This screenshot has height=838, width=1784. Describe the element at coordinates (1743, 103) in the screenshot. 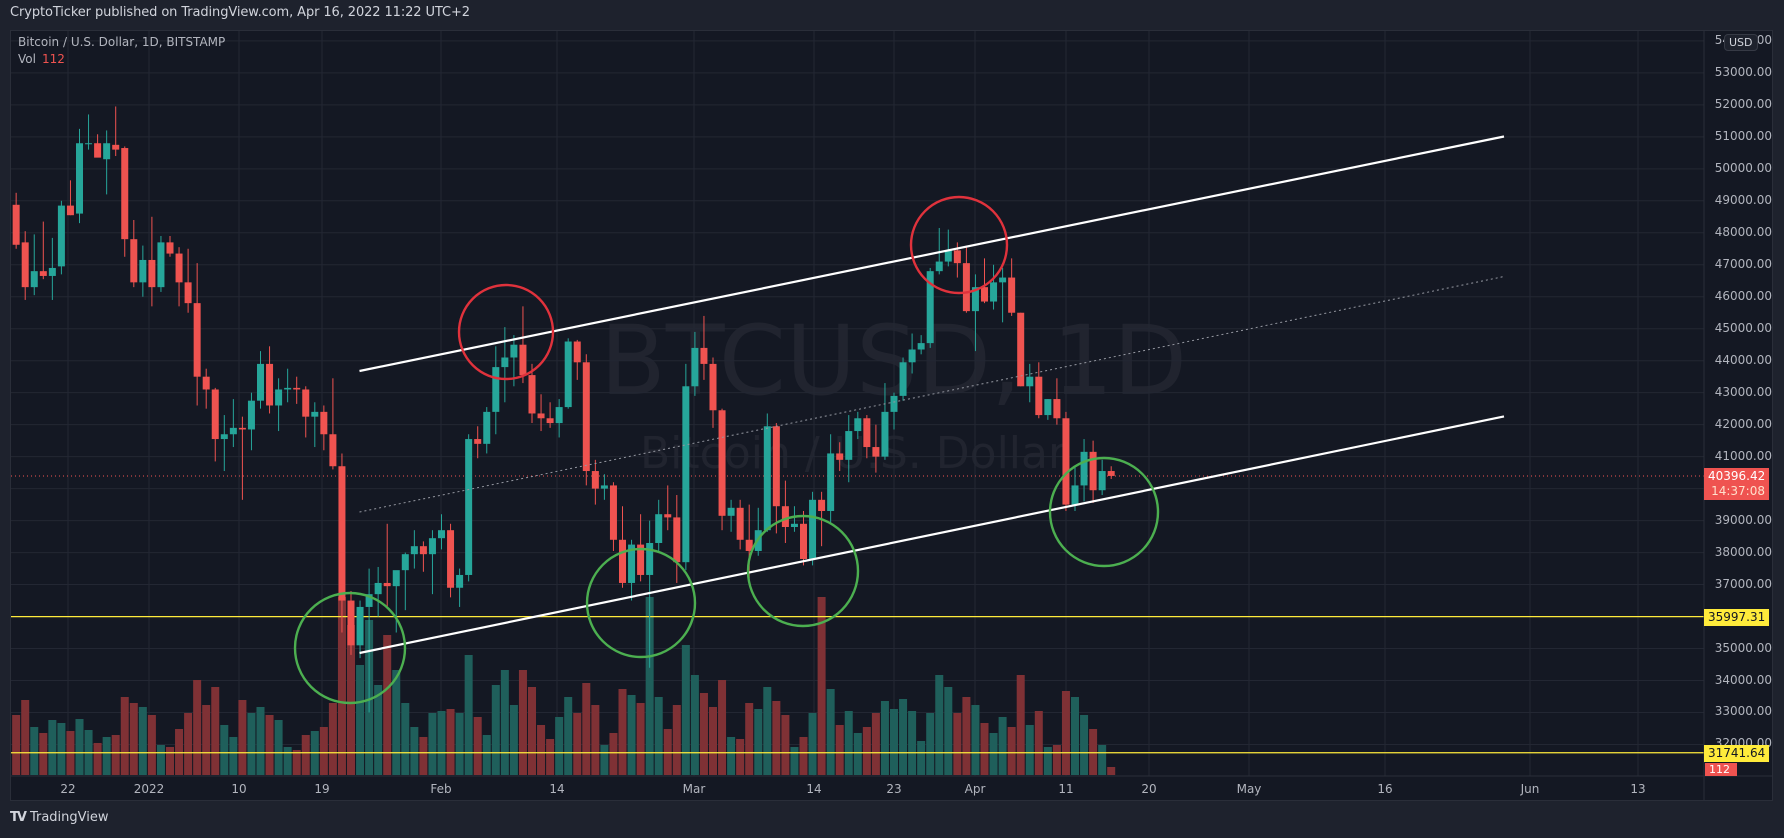

I see `price-axis-label: 52000.00` at that location.